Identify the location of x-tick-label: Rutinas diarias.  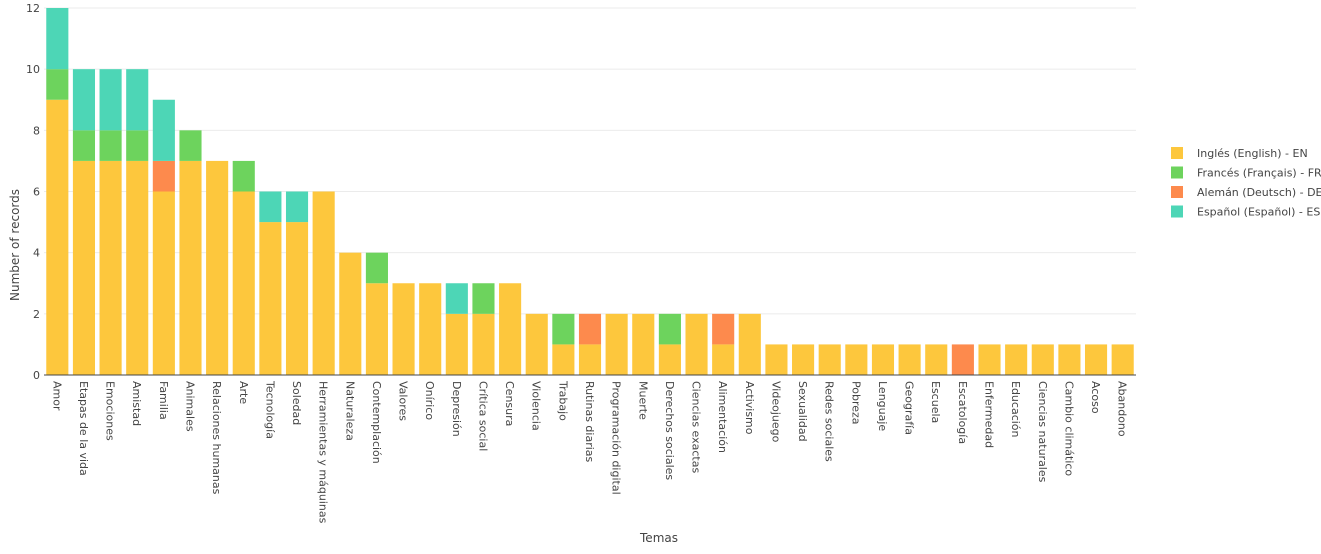
(589, 422).